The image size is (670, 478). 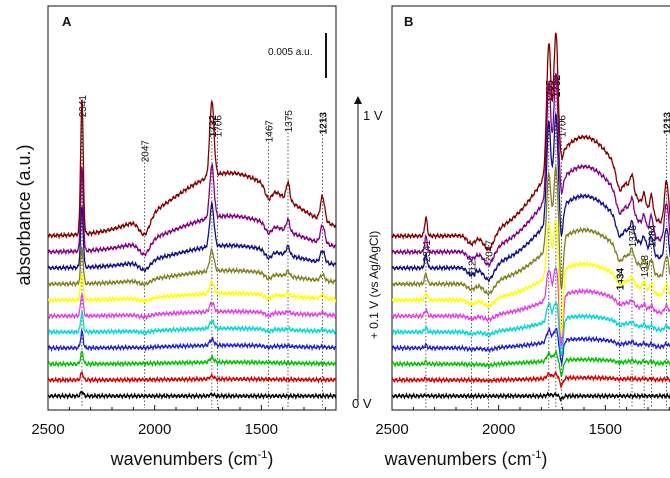 What do you see at coordinates (374, 285) in the screenshot?
I see `potential-axis-label: + 0.1 V (vs Ag/AgCl)` at bounding box center [374, 285].